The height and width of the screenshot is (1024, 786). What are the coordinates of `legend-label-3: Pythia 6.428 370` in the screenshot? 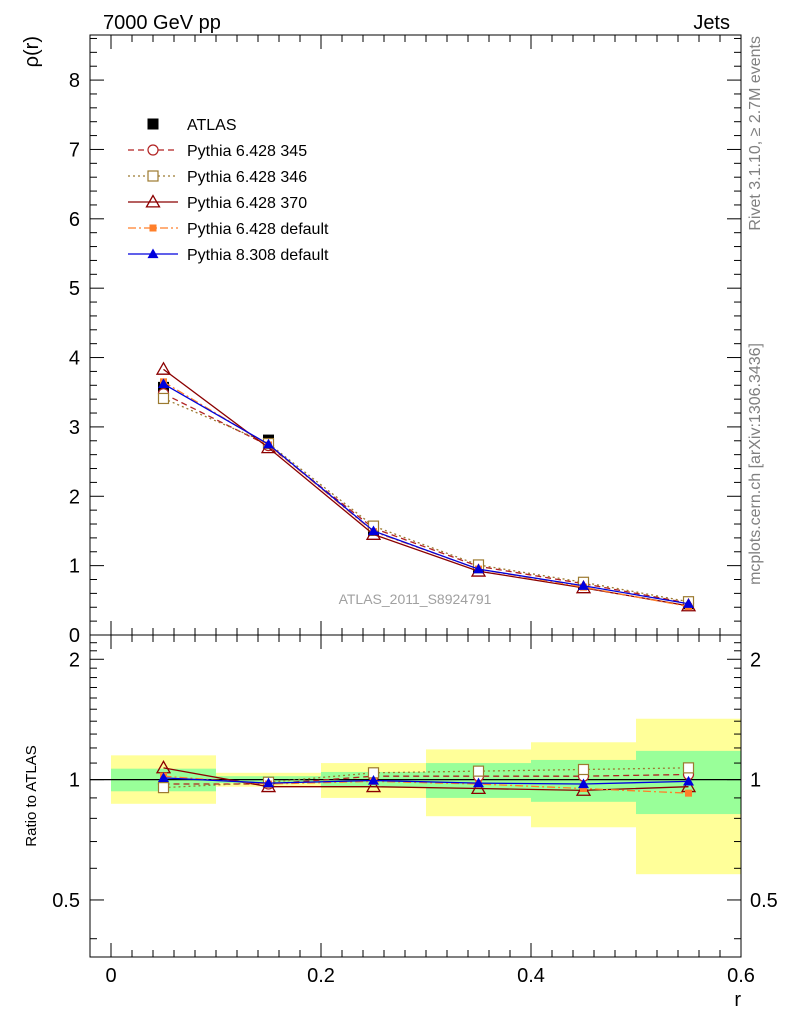 It's located at (247, 203).